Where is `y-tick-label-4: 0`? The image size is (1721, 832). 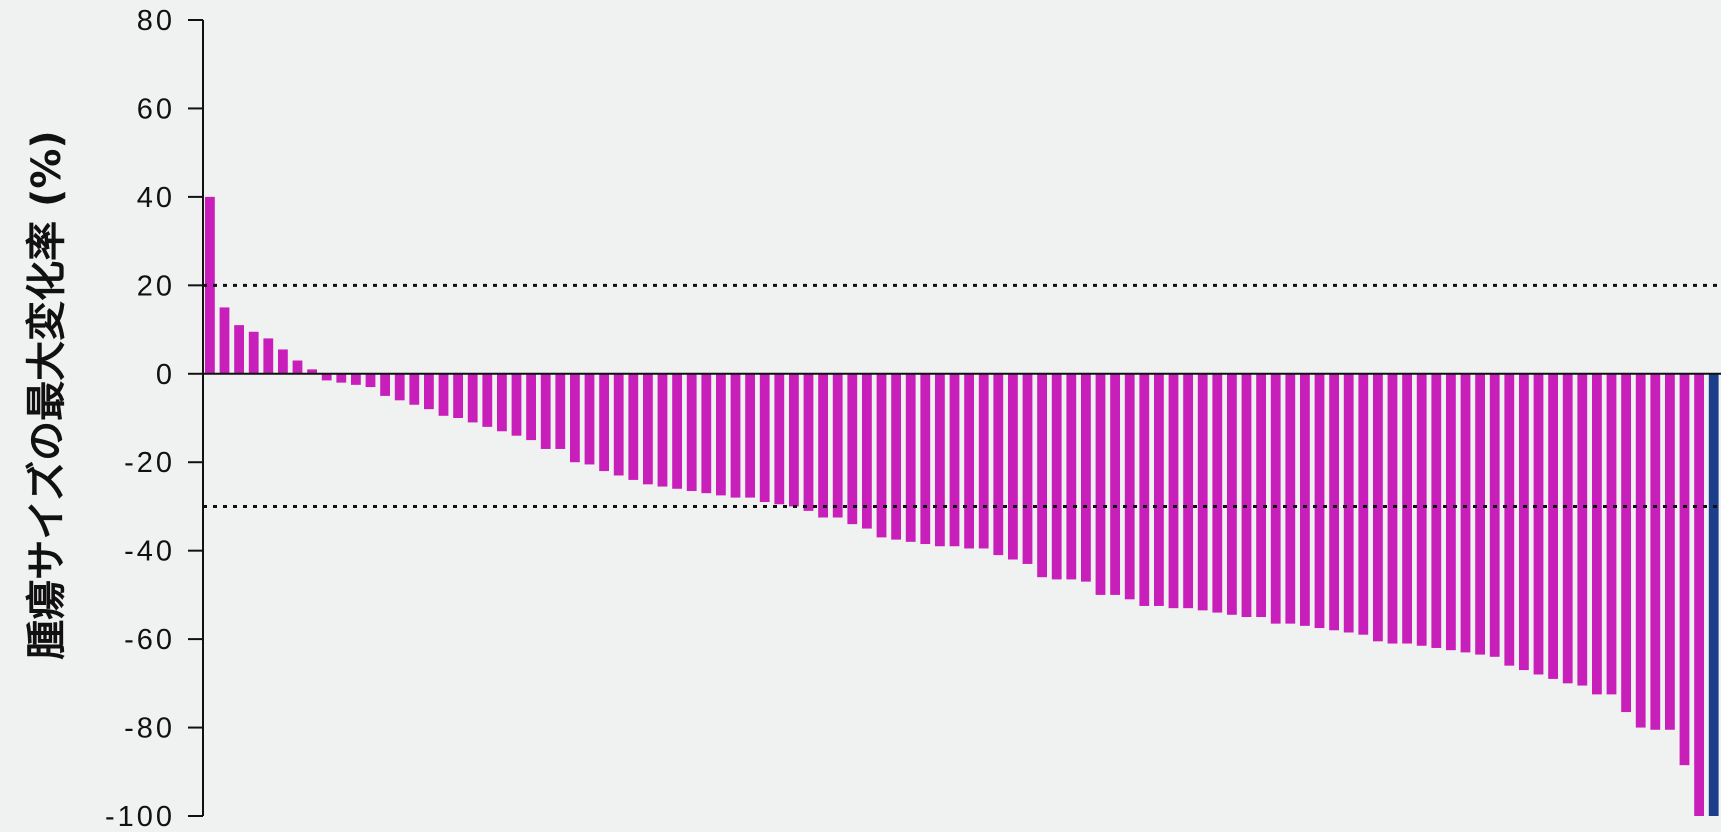 y-tick-label-4: 0 is located at coordinates (165, 375).